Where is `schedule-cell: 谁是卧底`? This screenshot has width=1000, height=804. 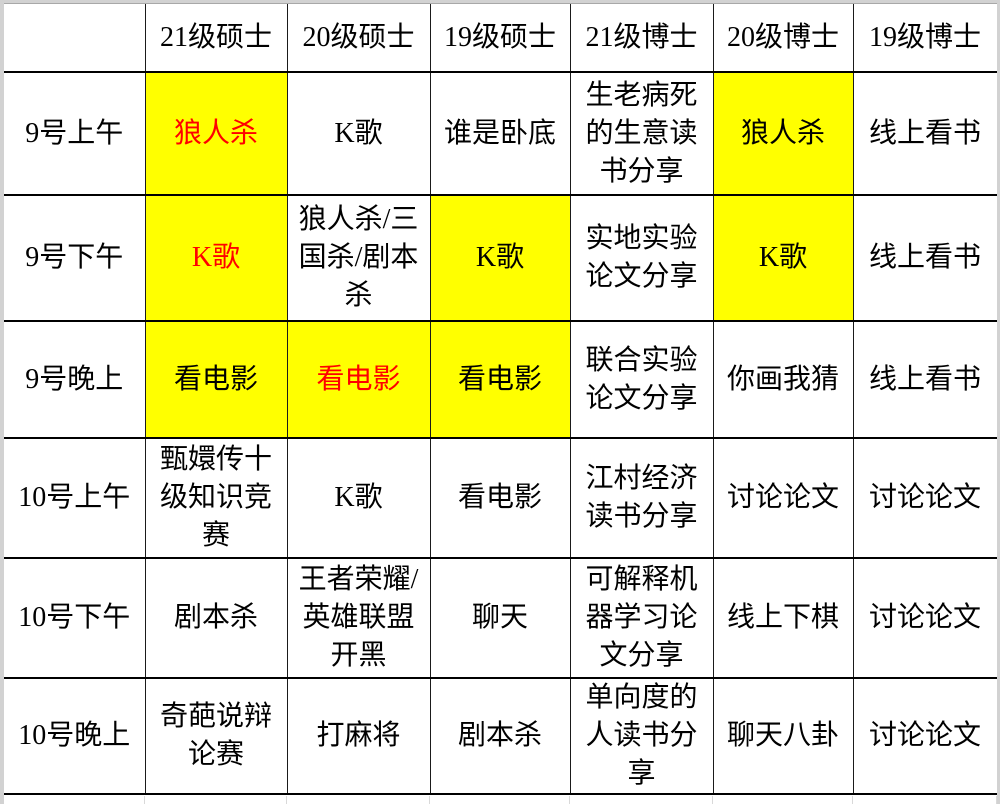
schedule-cell: 谁是卧底 is located at coordinates (500, 134).